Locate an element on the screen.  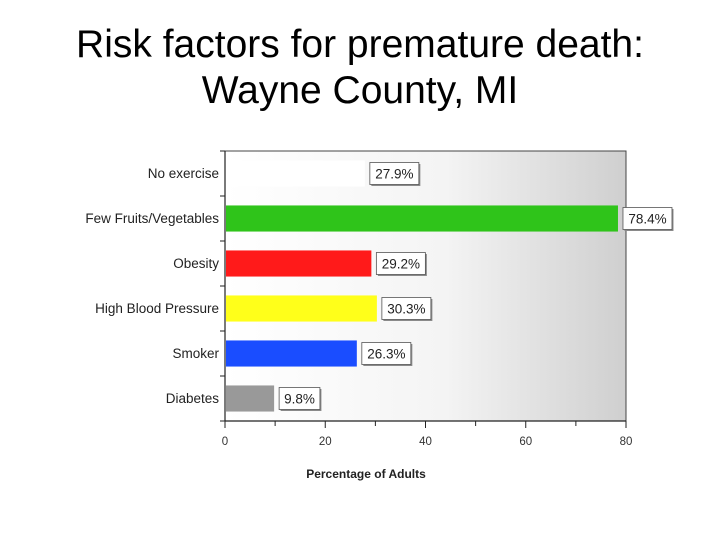
category-label: No exercise is located at coordinates (183, 173).